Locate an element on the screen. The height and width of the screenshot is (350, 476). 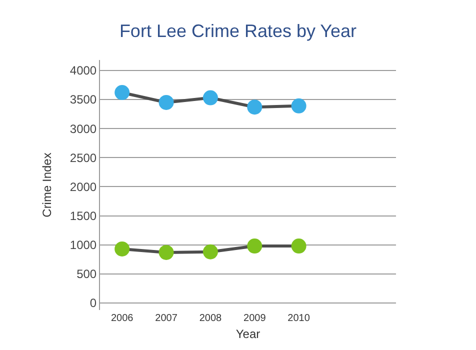
x-tick-label: 2006 is located at coordinates (122, 318).